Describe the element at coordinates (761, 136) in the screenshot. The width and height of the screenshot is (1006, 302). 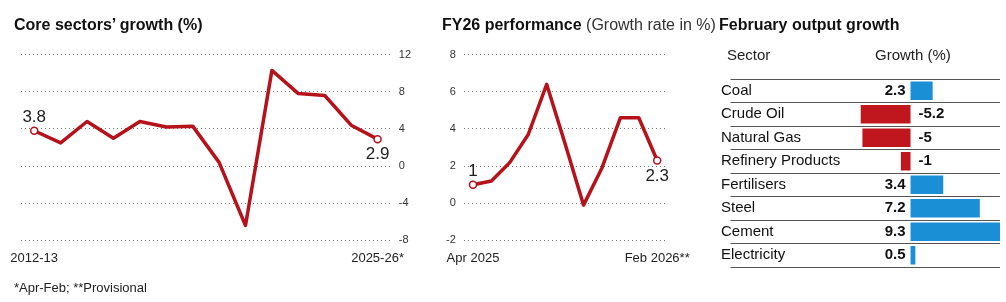
I see `y-tick-label: Natural Gas` at that location.